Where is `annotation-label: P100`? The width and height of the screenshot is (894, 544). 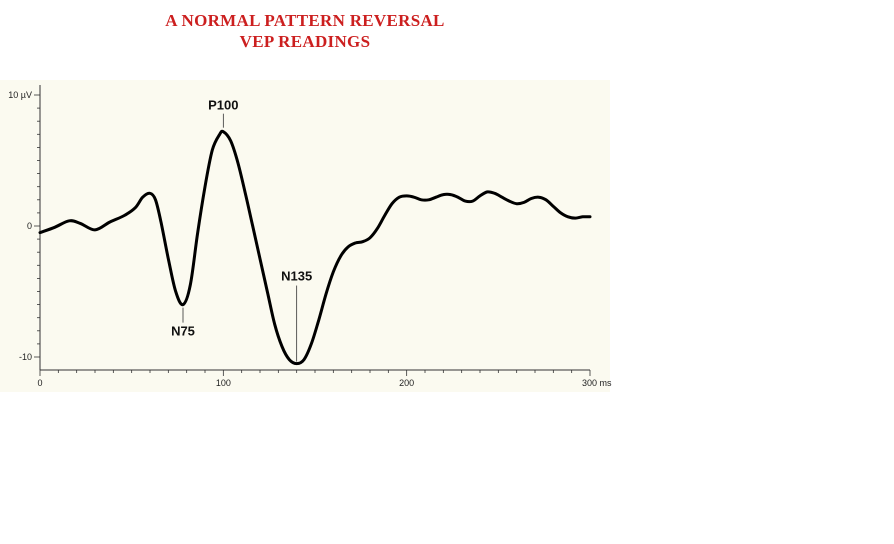
annotation-label: P100 is located at coordinates (223, 105).